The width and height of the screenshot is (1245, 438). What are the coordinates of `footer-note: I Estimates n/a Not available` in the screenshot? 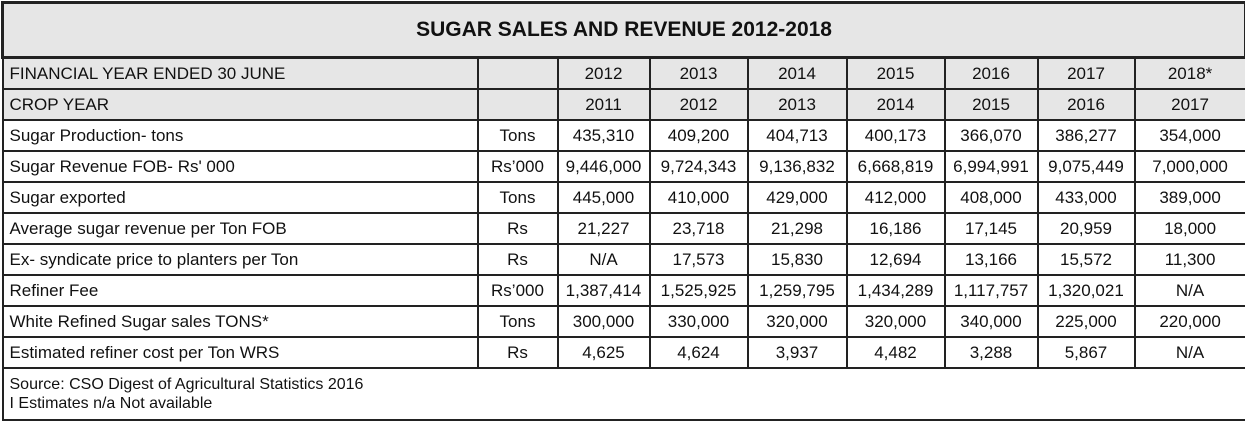 It's located at (624, 403).